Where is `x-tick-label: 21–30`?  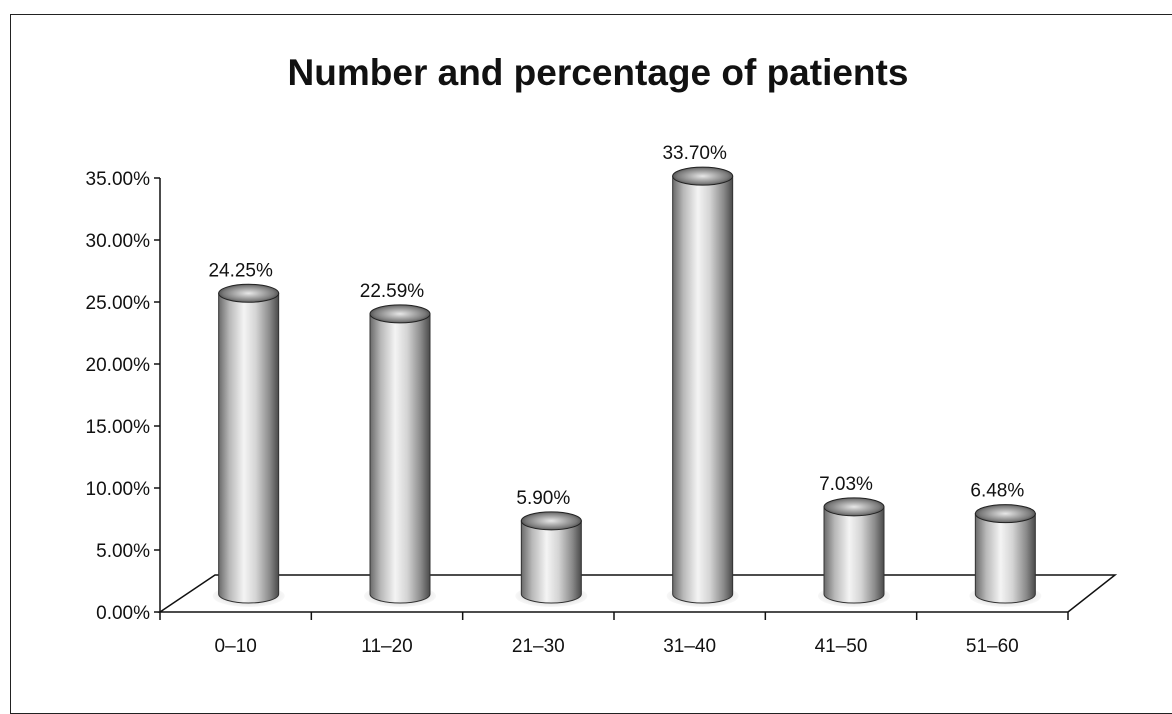
x-tick-label: 21–30 is located at coordinates (538, 646).